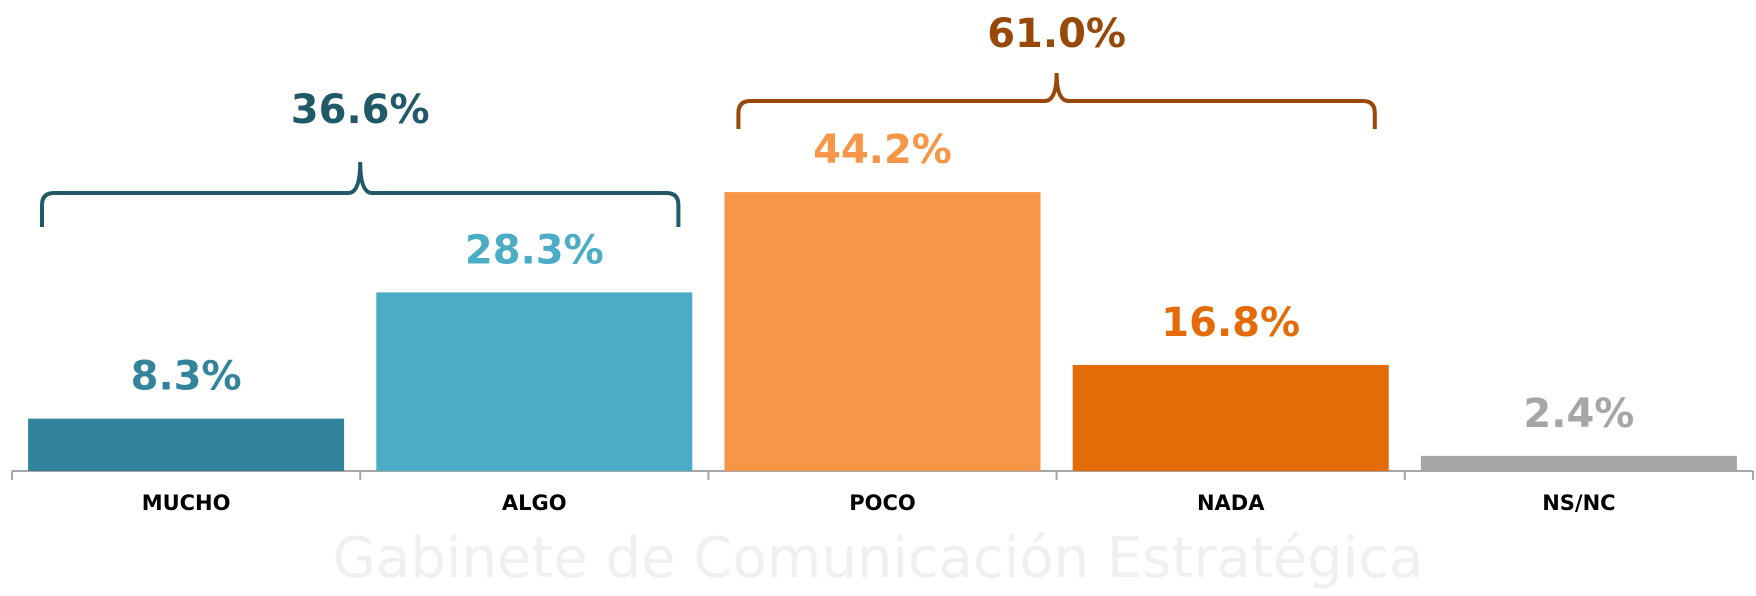 The width and height of the screenshot is (1756, 596). Describe the element at coordinates (186, 503) in the screenshot. I see `category-label: MUCHO` at that location.